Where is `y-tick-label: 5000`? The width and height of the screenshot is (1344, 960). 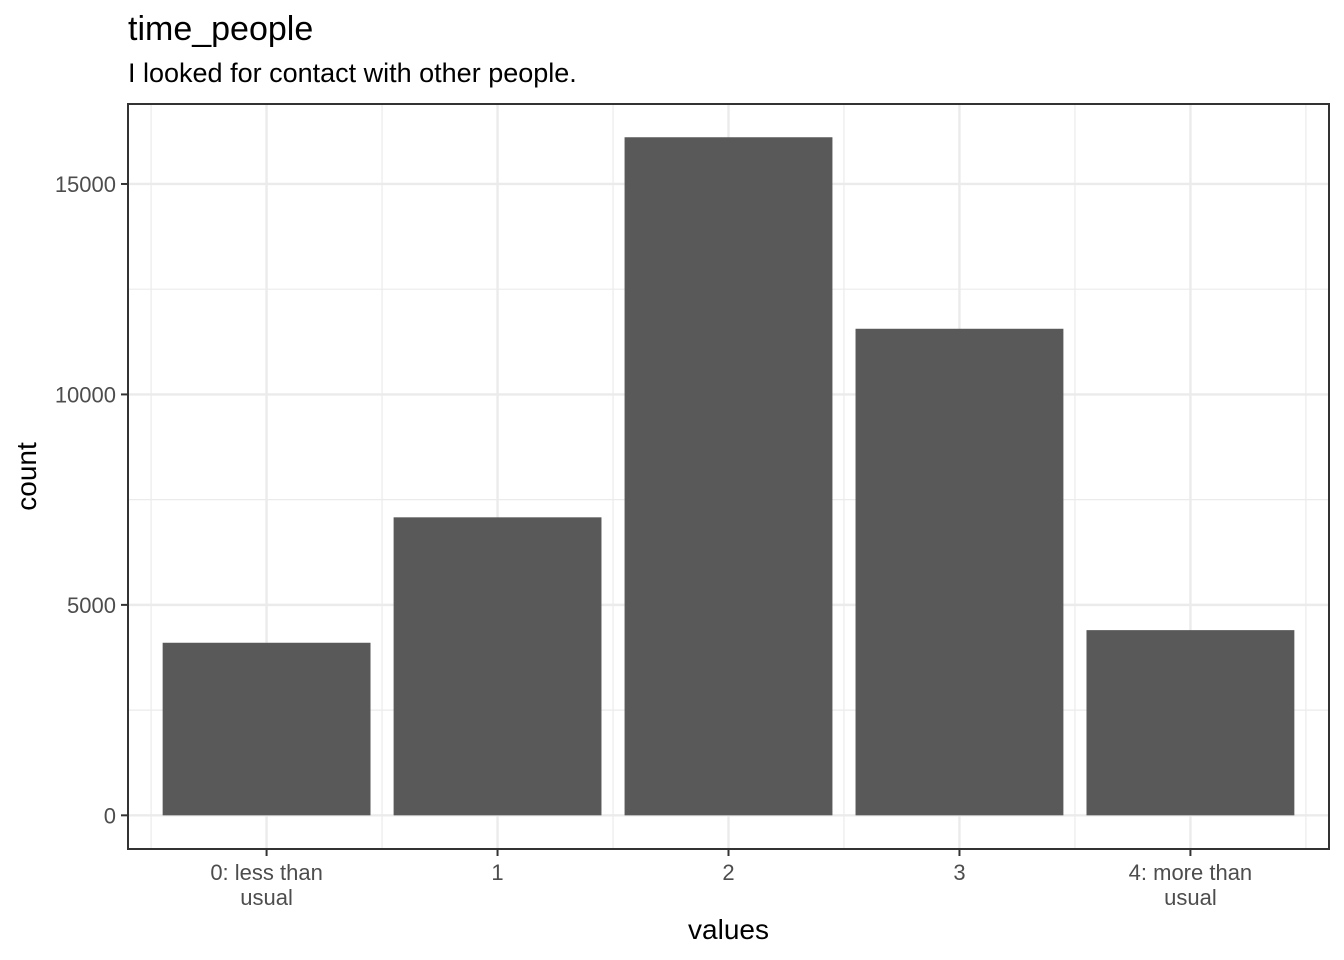 y-tick-label: 5000 is located at coordinates (91, 605).